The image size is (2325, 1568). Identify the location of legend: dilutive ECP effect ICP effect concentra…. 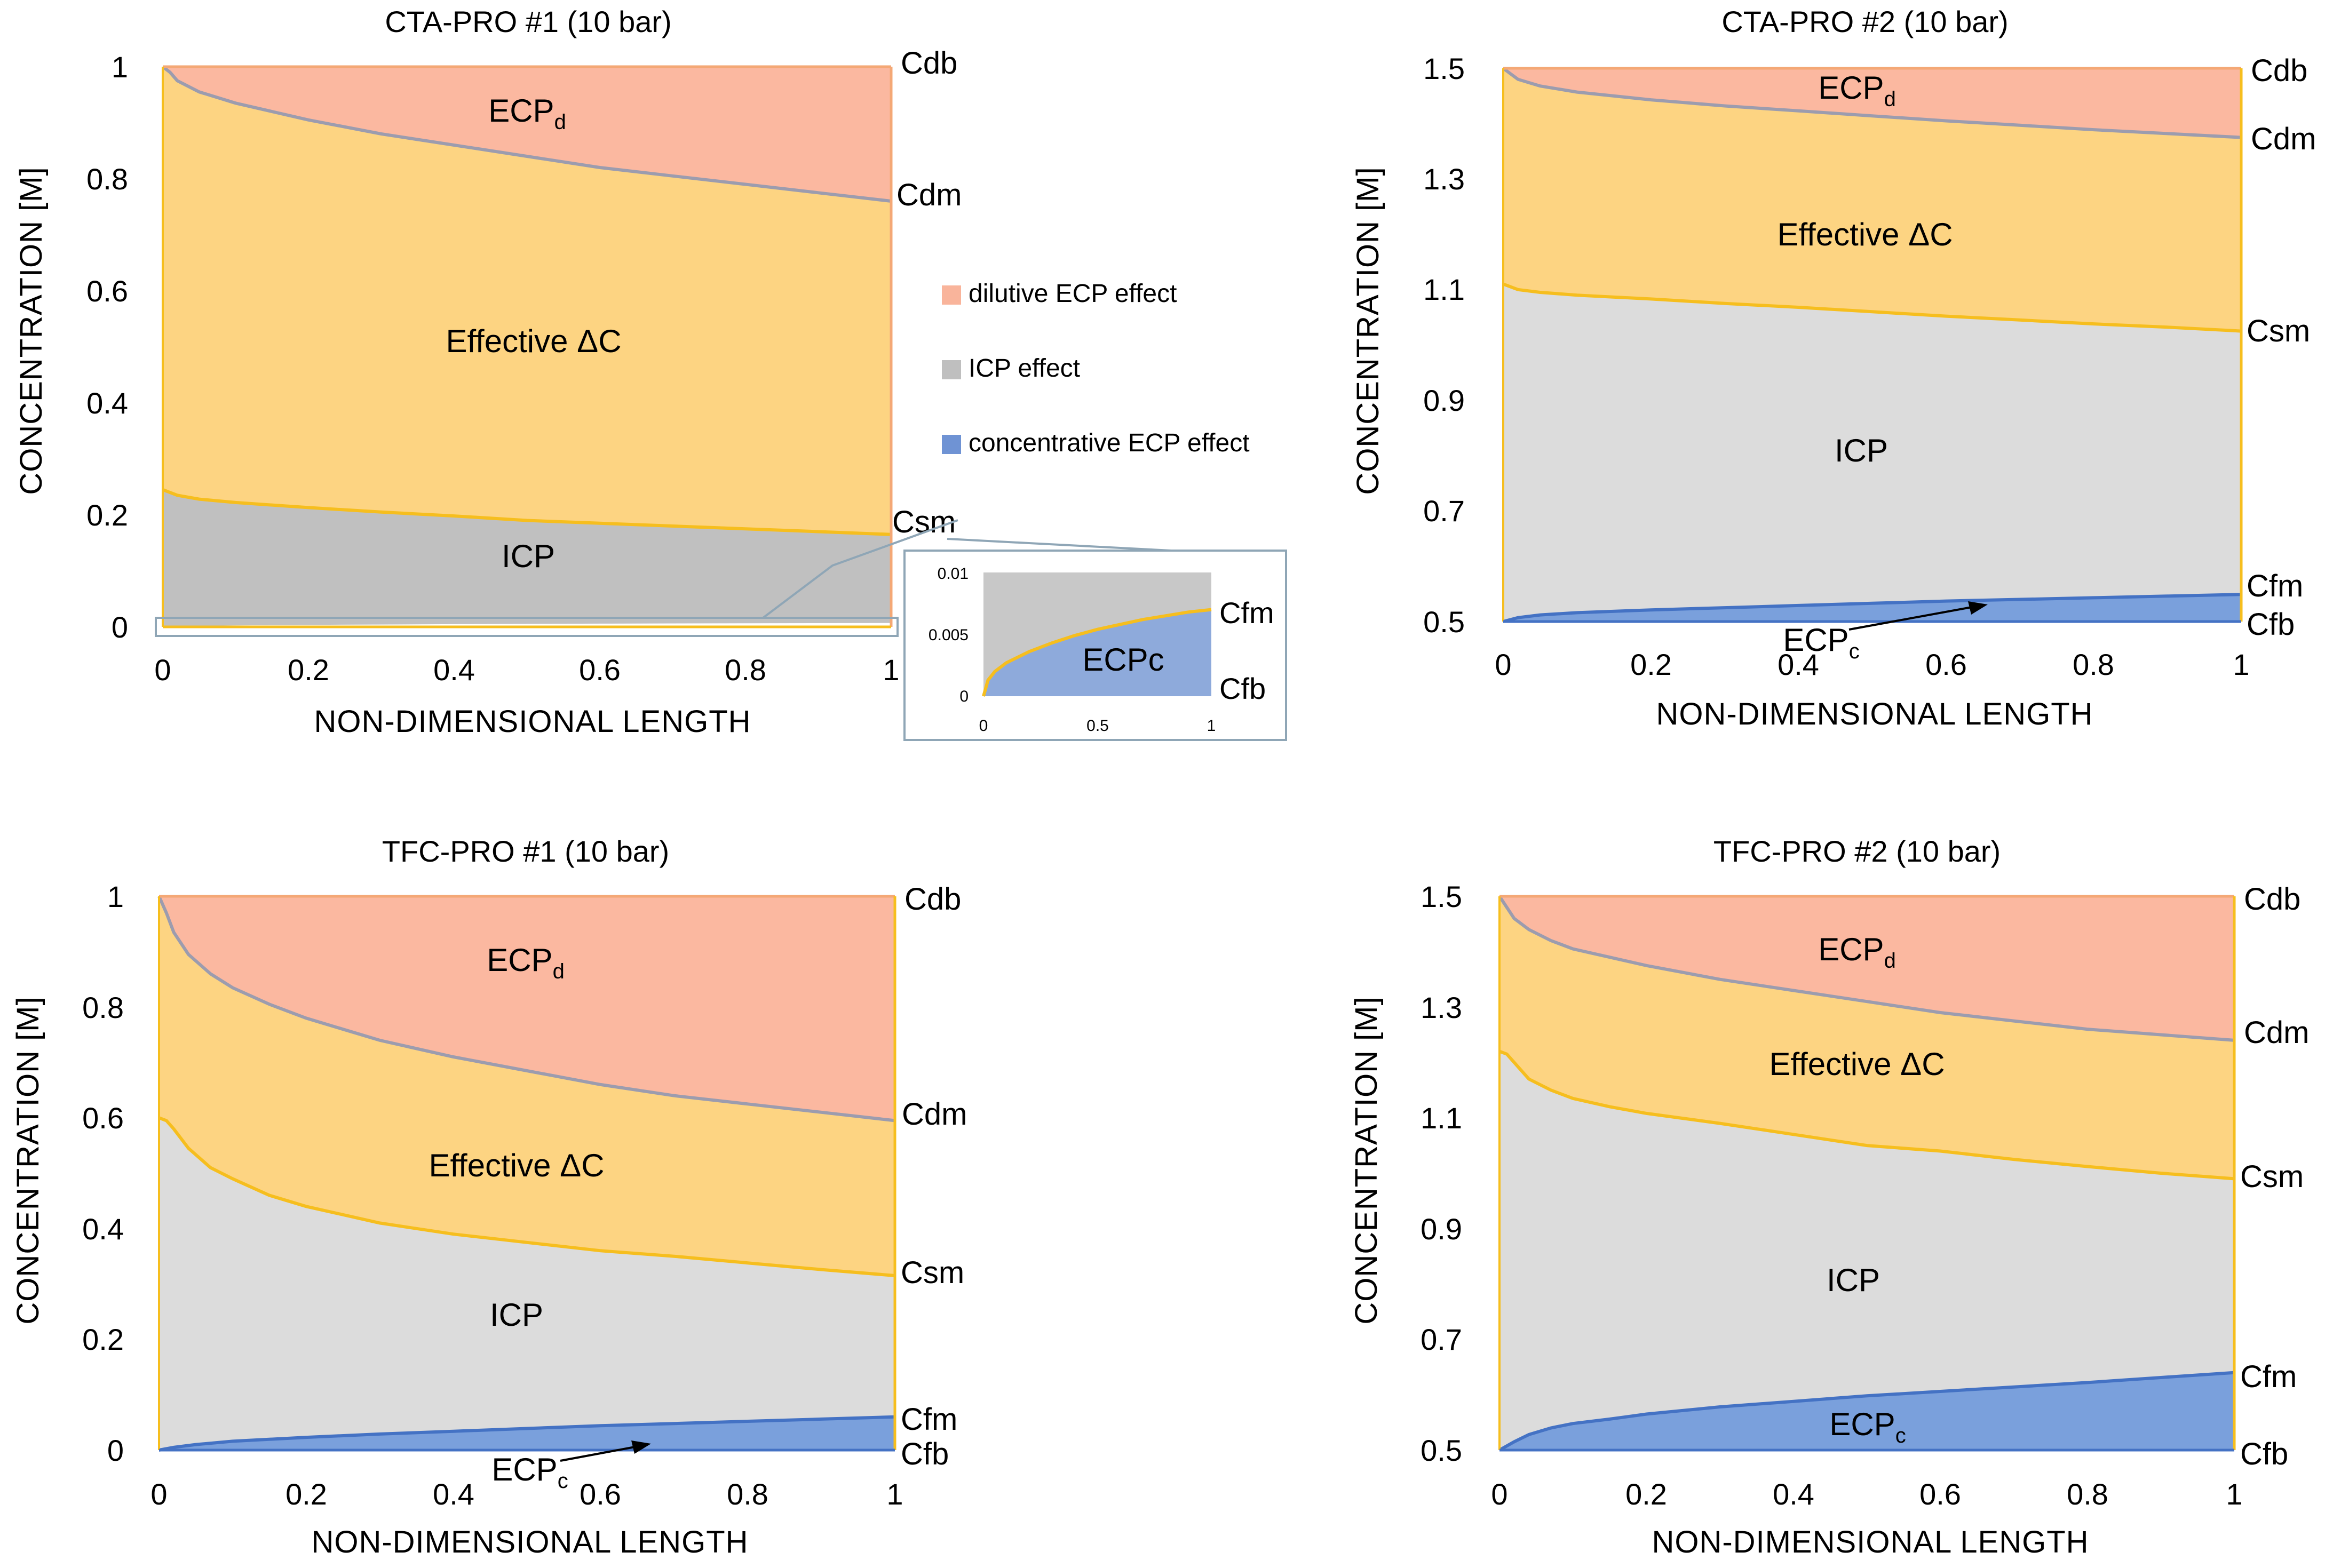
(1096, 368).